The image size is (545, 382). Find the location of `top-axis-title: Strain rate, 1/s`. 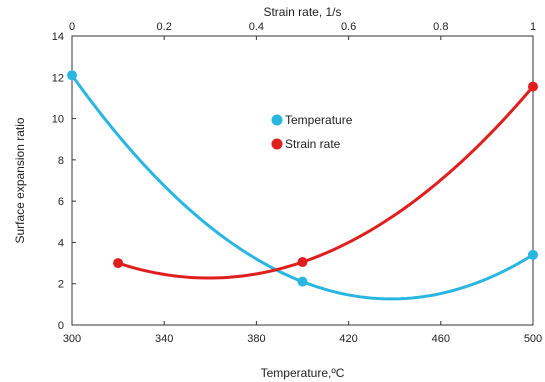

top-axis-title: Strain rate, 1/s is located at coordinates (302, 12).